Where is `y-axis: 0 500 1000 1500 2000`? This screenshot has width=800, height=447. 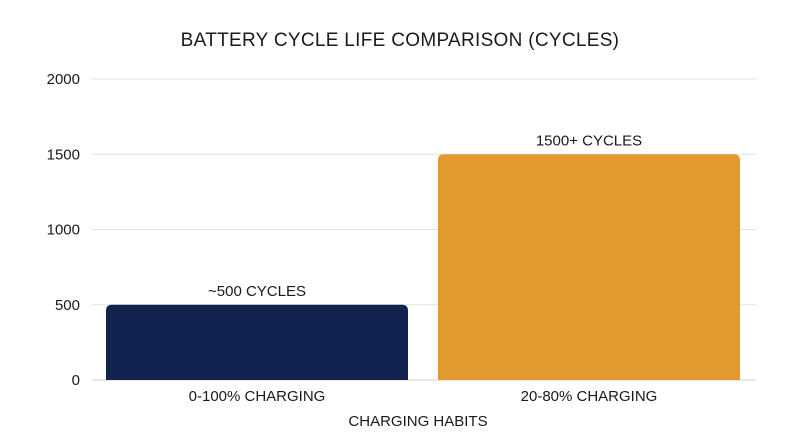 y-axis: 0 500 1000 1500 2000 is located at coordinates (63, 230).